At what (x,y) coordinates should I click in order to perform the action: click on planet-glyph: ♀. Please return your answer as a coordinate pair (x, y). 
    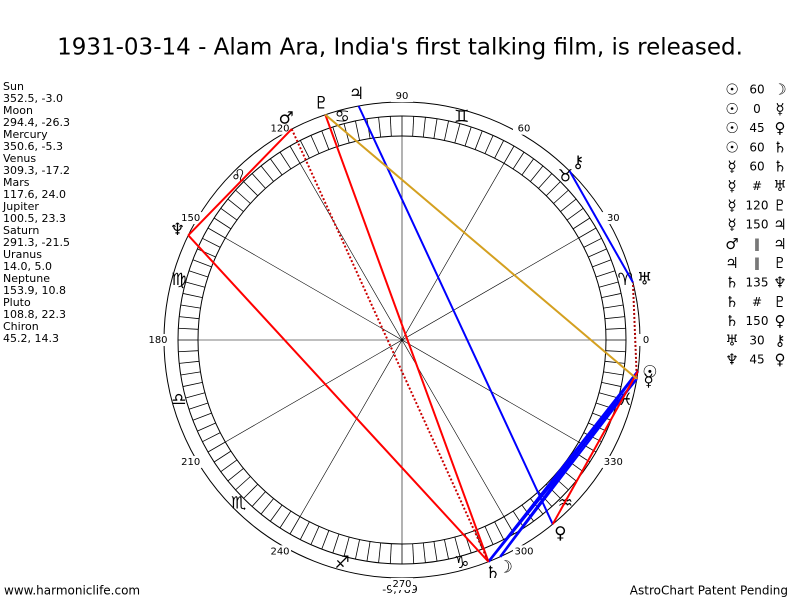
    Looking at the image, I should click on (560, 533).